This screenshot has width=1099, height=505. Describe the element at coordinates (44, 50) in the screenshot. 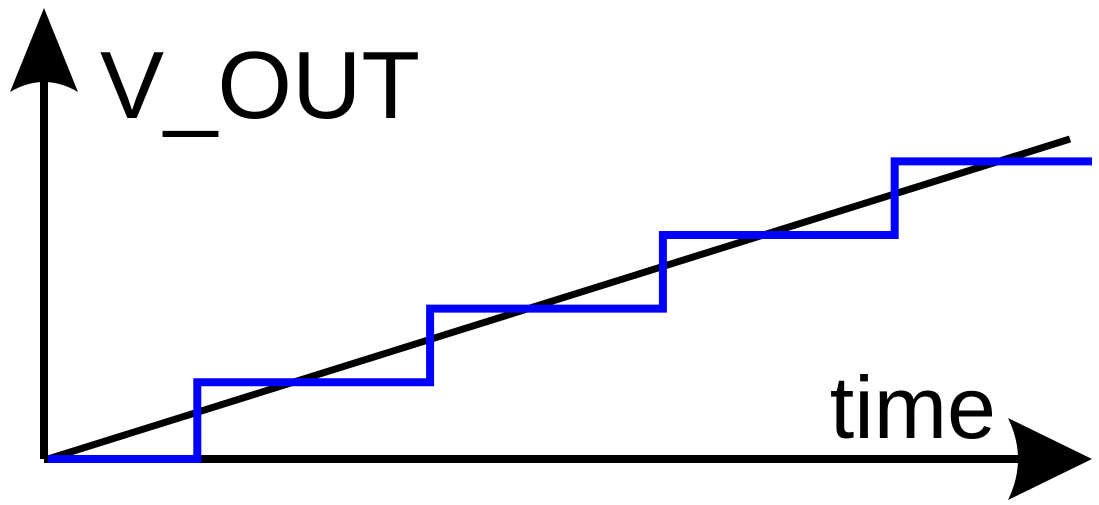

I see `y-axis-arrowhead` at that location.